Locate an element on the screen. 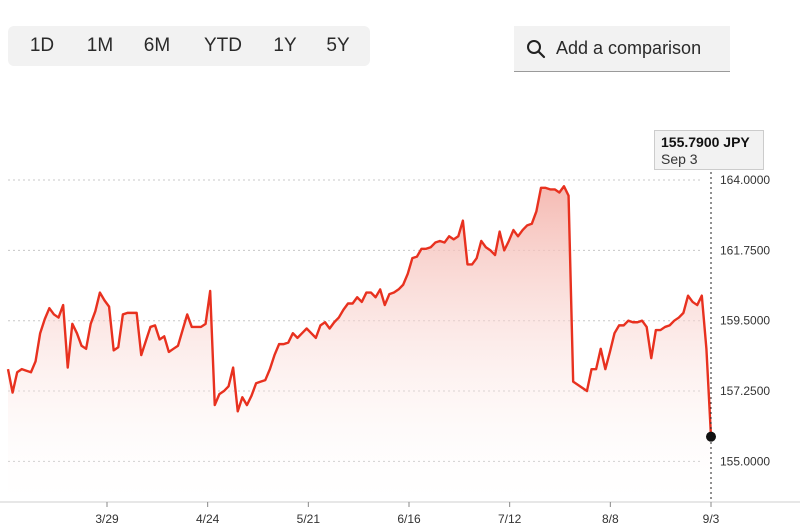 The width and height of the screenshot is (800, 531). y-tick-label: 155.0000 is located at coordinates (745, 461).